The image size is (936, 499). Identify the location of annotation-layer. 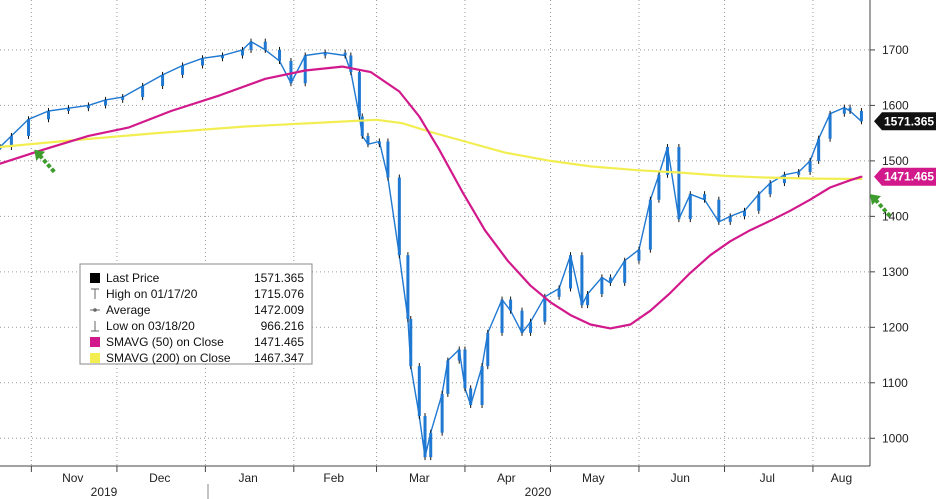
(463, 183).